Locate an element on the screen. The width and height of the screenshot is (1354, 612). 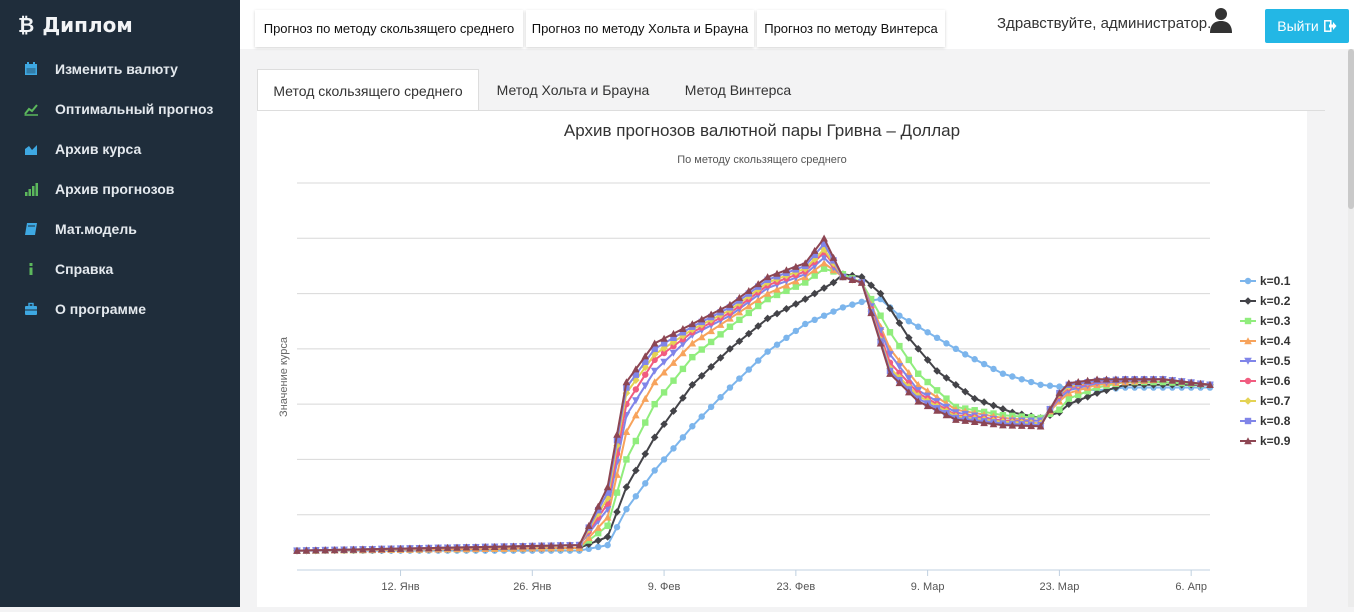
tab-moving-average: Метод скользящего среднего is located at coordinates (368, 90).